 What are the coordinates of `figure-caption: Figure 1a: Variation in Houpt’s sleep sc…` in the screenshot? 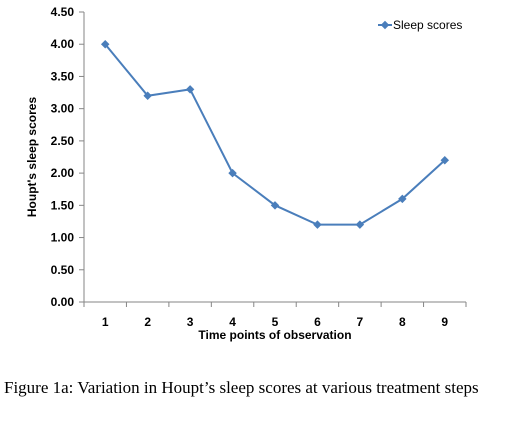 It's located at (241, 387).